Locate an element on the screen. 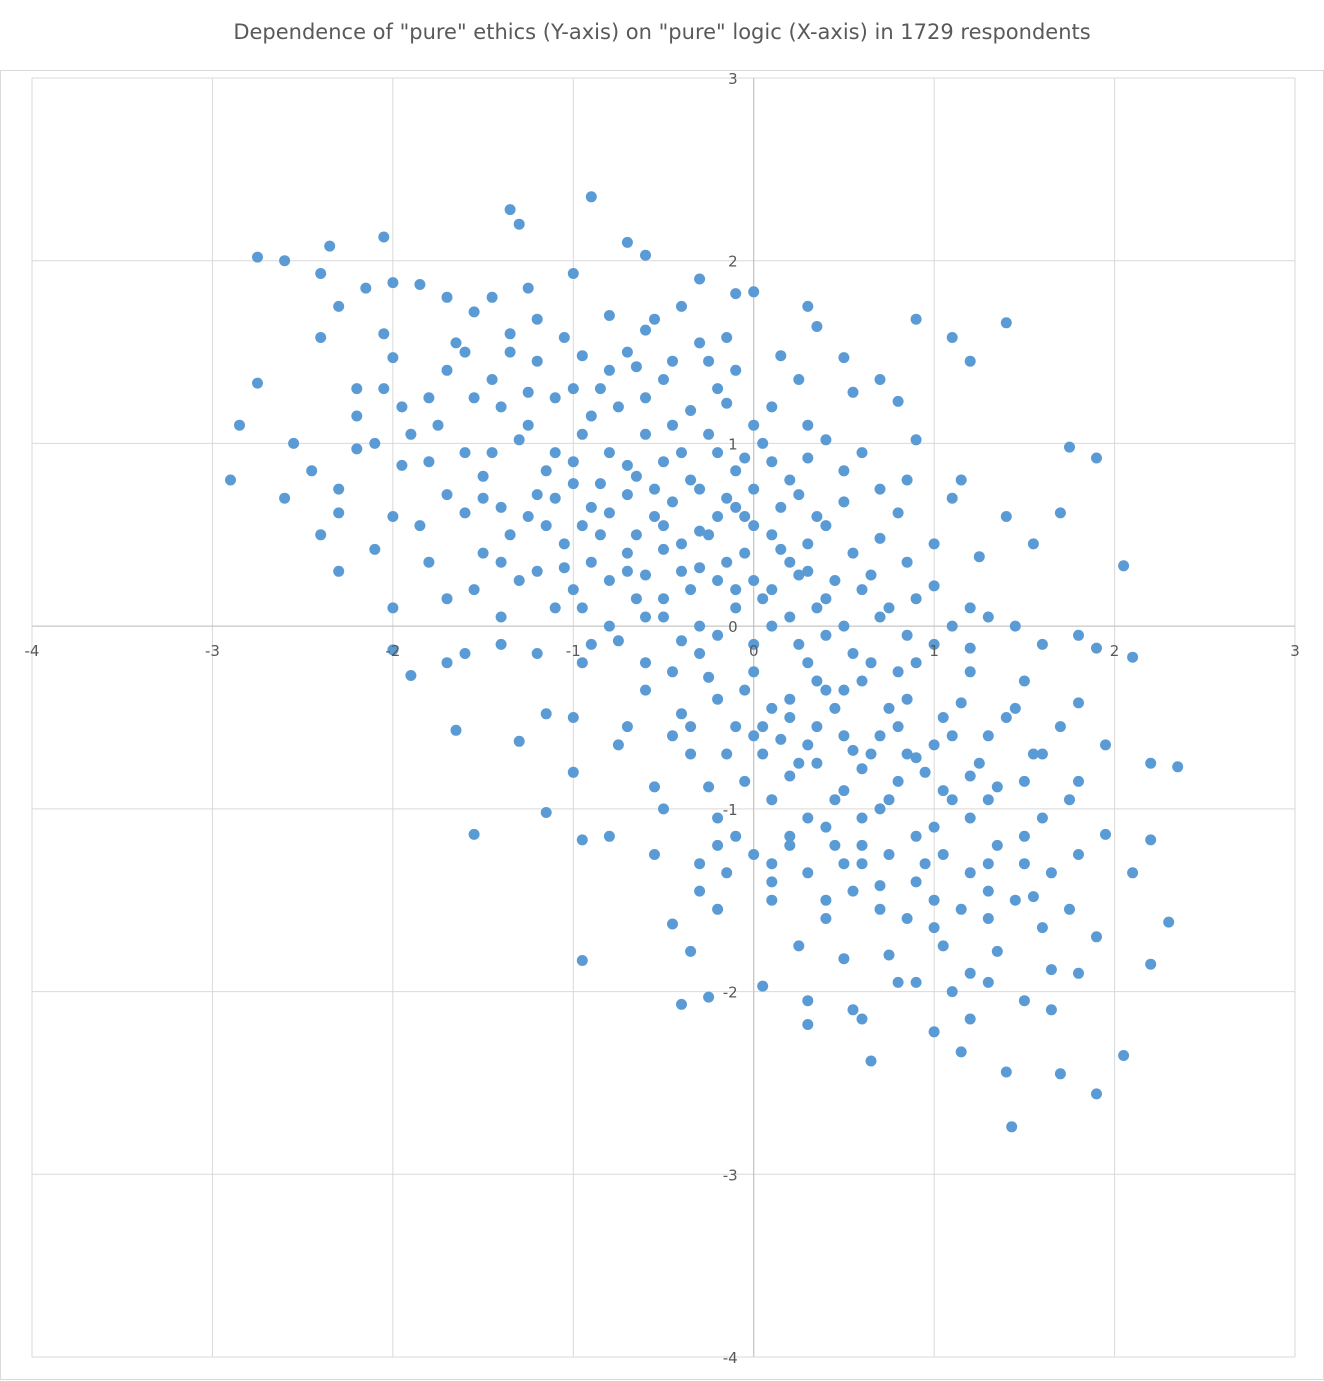 Image resolution: width=1324 pixels, height=1381 pixels. x-tick-label: 3 is located at coordinates (1295, 651).